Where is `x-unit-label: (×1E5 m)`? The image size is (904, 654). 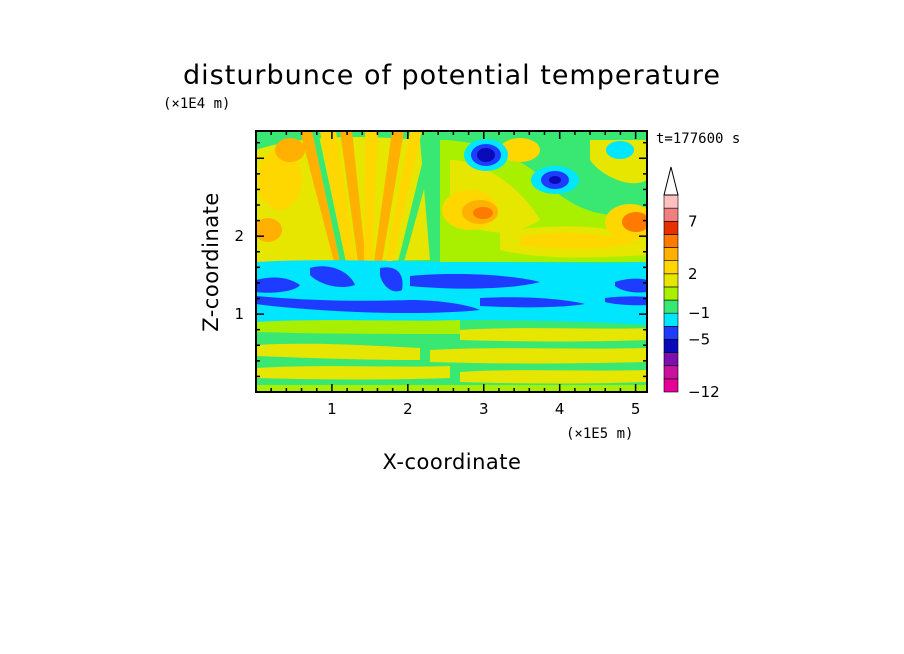
x-unit-label: (×1E5 m) is located at coordinates (599, 434).